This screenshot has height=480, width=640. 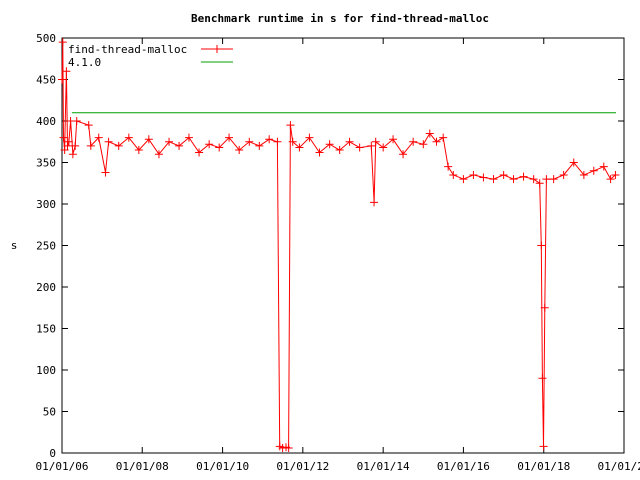 What do you see at coordinates (46, 329) in the screenshot?
I see `y-tick-label: 150` at bounding box center [46, 329].